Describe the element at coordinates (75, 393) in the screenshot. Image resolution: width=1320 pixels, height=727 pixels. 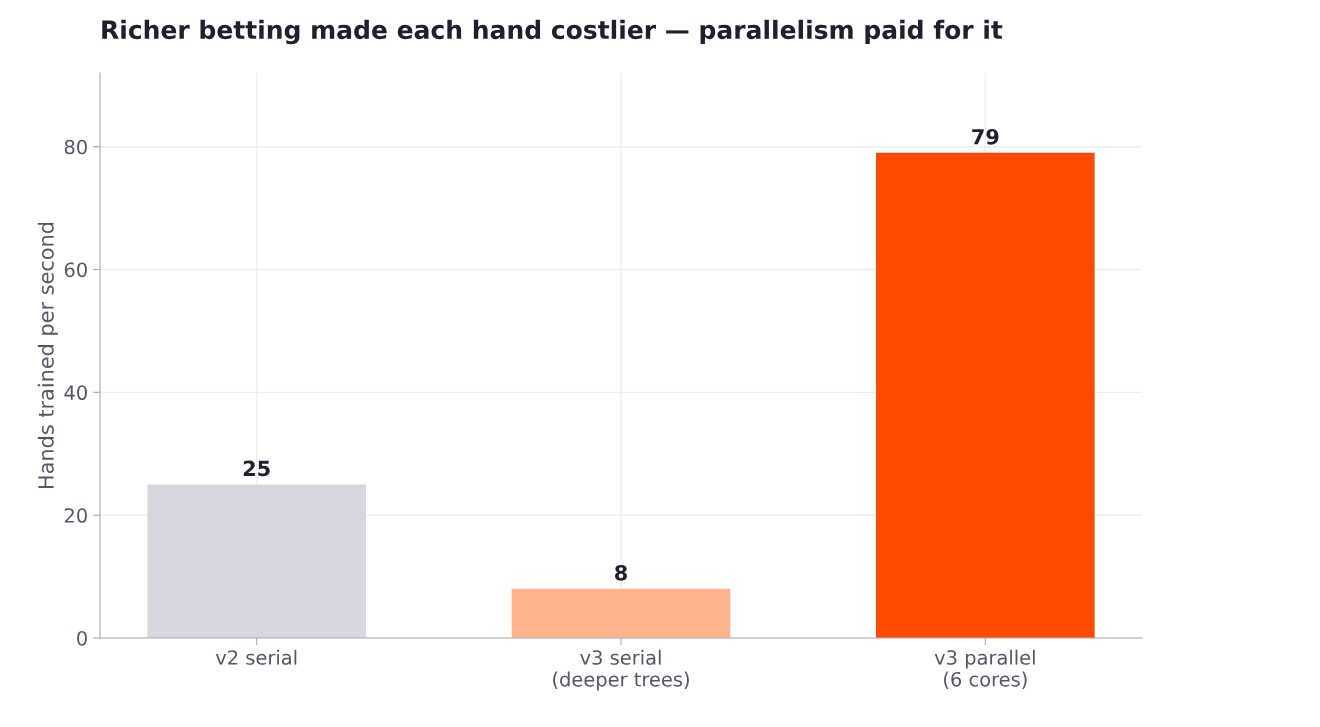
I see `y-tick-label: 40` at that location.